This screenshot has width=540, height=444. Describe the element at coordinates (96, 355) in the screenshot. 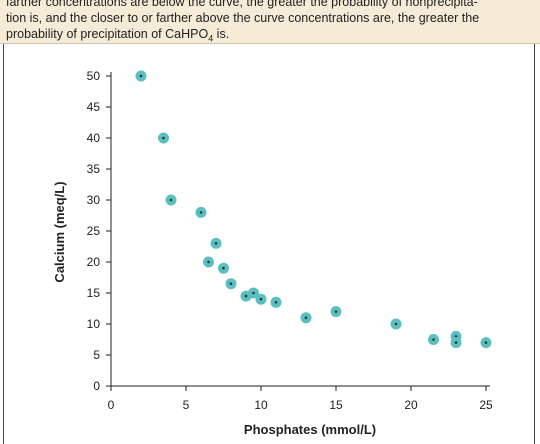

I see `y-tick-label: 5` at that location.